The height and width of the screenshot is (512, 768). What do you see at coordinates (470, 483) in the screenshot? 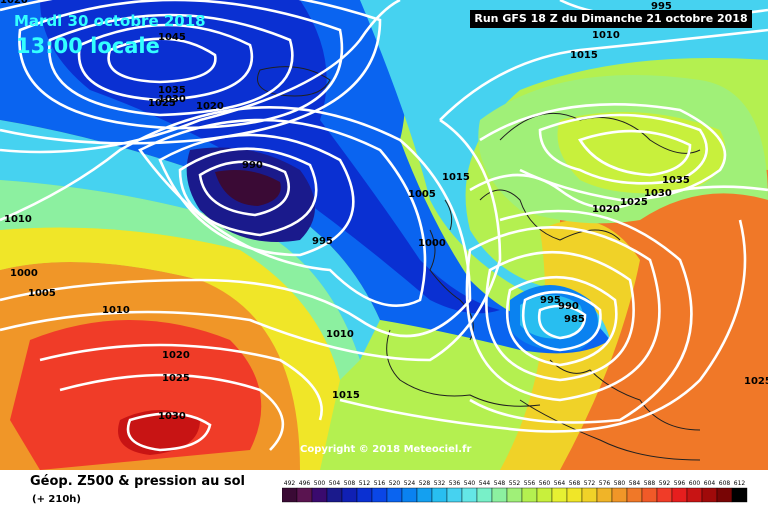
I see `scale-value-label: 540` at bounding box center [470, 483].